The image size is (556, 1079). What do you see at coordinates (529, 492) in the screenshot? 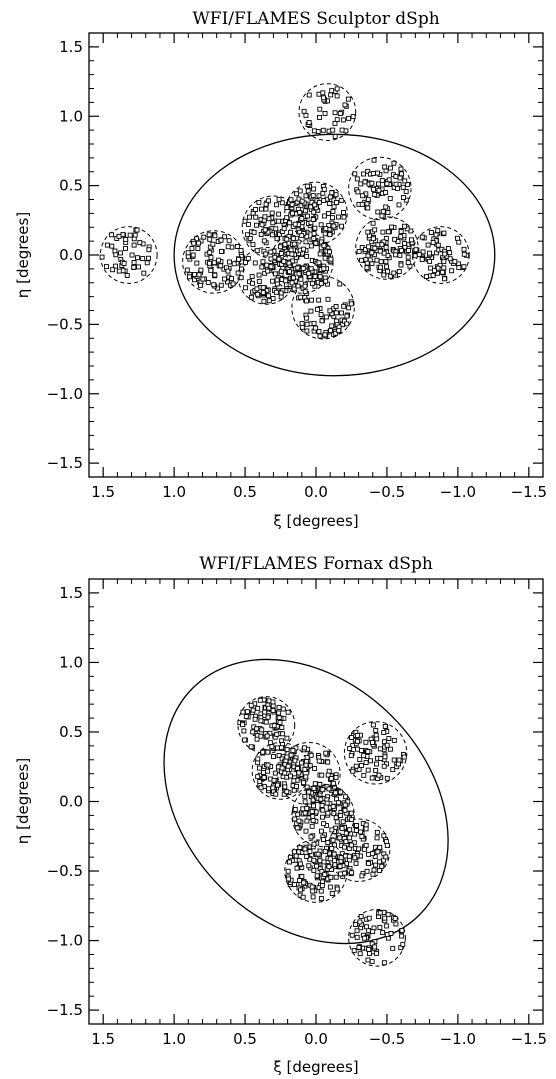
I see `x-tick-label: −1.5` at bounding box center [529, 492].